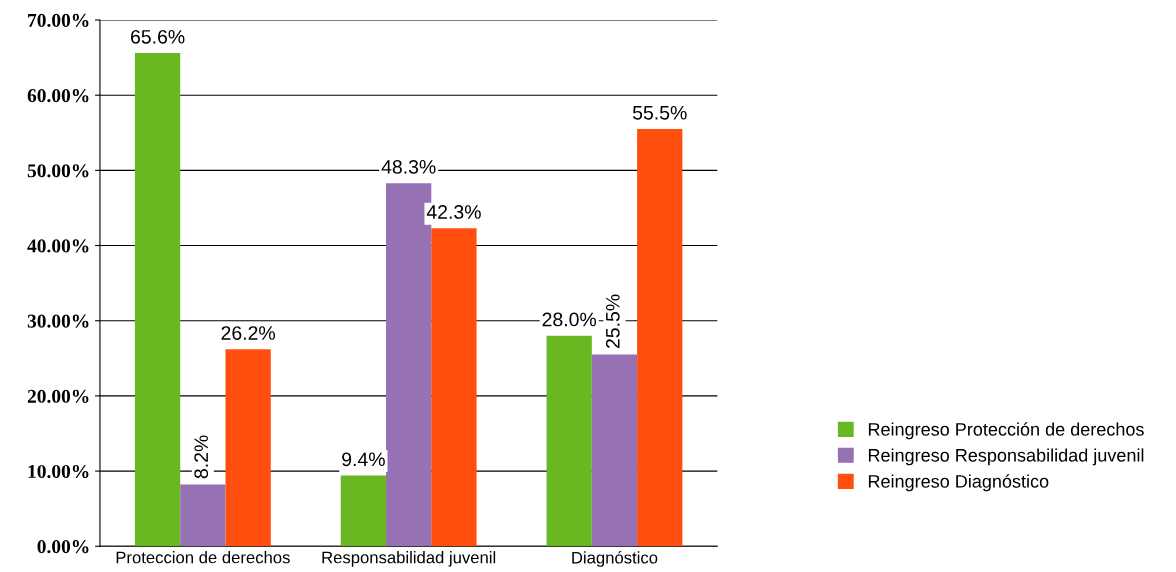  What do you see at coordinates (58, 396) in the screenshot?
I see `y-tick-label: 20.00%` at bounding box center [58, 396].